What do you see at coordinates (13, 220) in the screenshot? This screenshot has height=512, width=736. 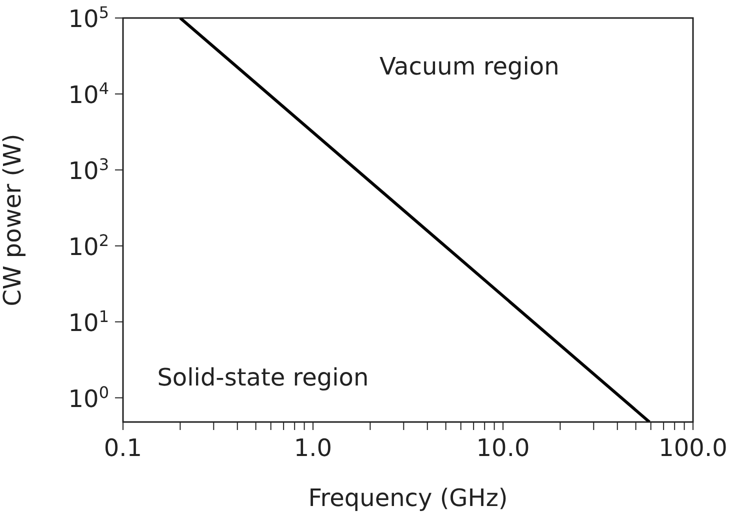 I see `y-axis-title: CW power (W)` at bounding box center [13, 220].